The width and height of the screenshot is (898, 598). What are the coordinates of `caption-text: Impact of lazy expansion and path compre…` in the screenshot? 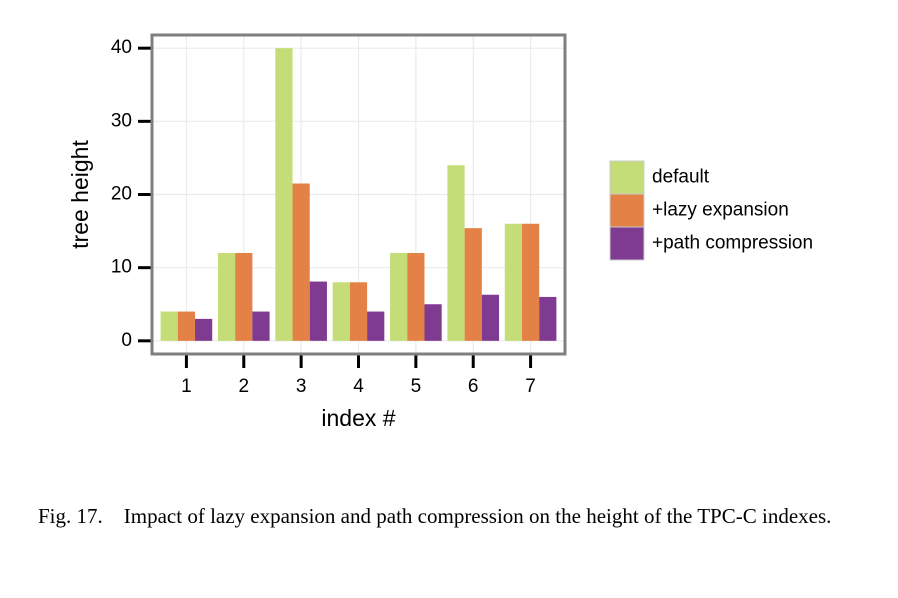 It's located at (477, 516).